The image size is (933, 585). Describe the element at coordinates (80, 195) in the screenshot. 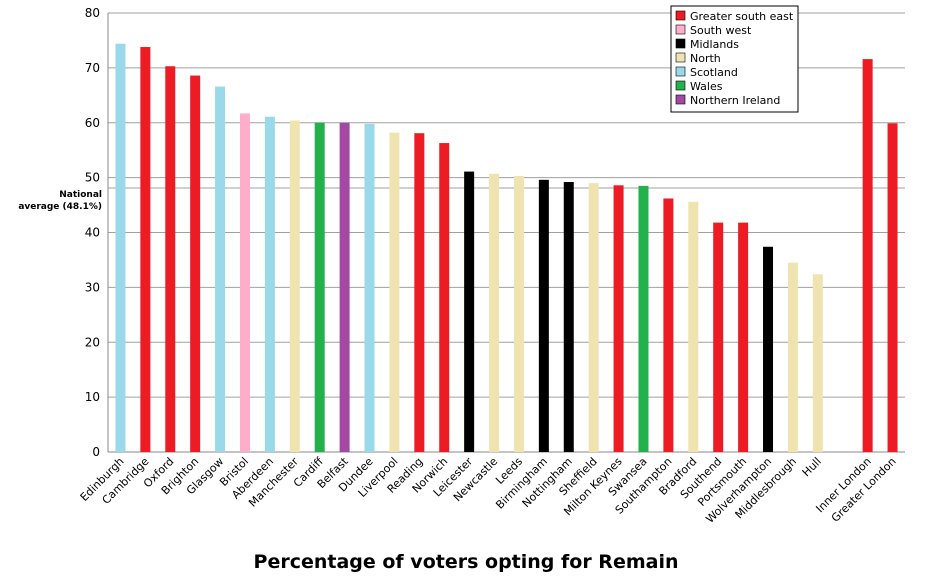

I see `national-average-label-line1: National` at that location.